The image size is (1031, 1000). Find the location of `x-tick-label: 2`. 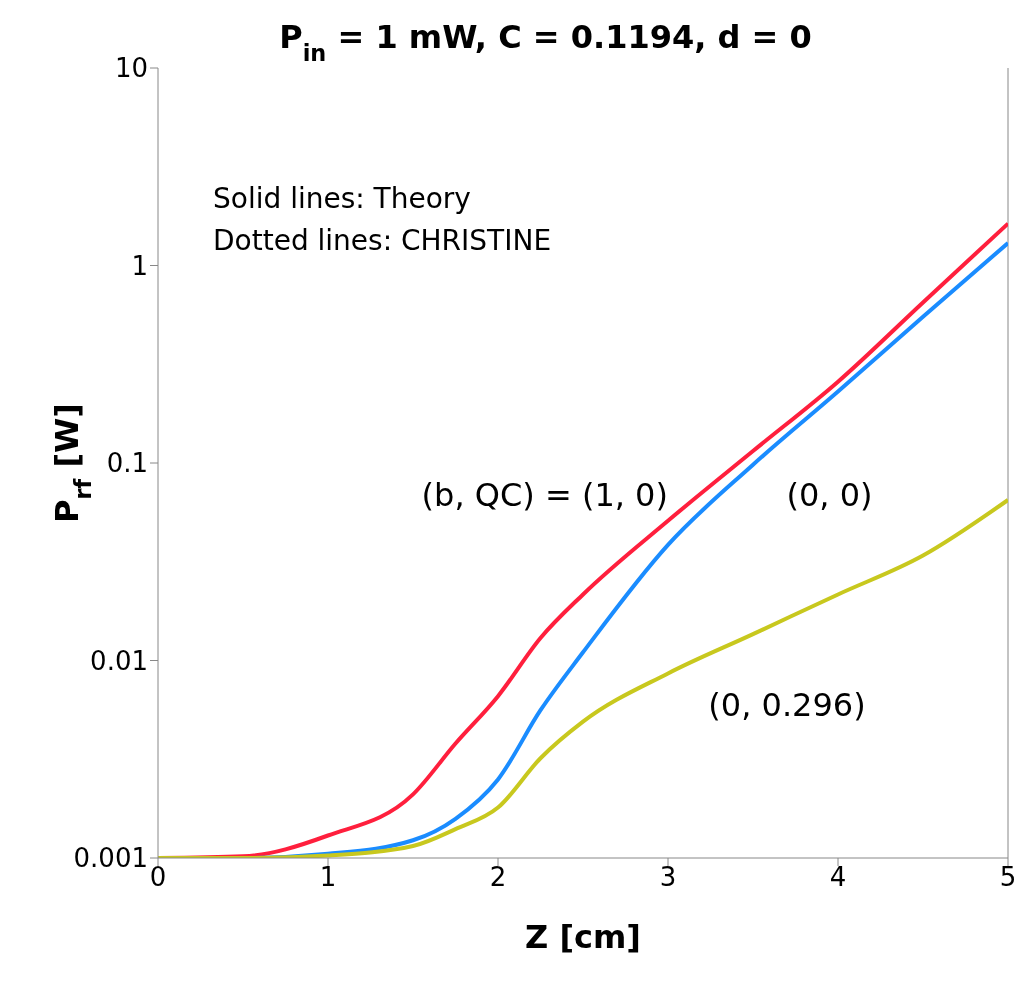

x-tick-label: 2 is located at coordinates (498, 877).